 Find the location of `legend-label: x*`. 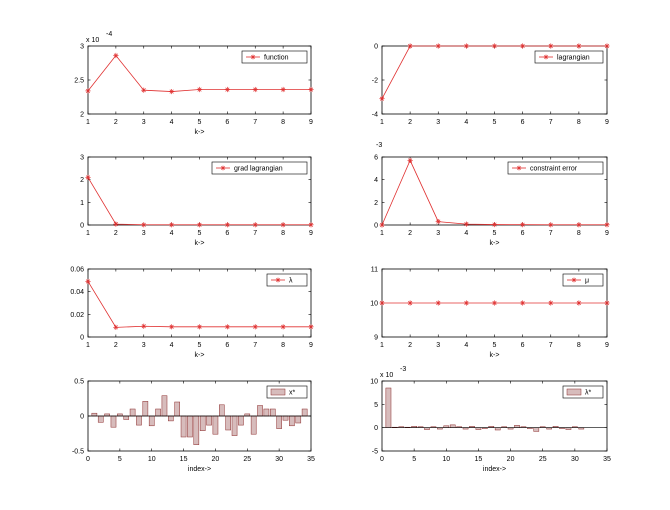

legend-label: x* is located at coordinates (292, 393).